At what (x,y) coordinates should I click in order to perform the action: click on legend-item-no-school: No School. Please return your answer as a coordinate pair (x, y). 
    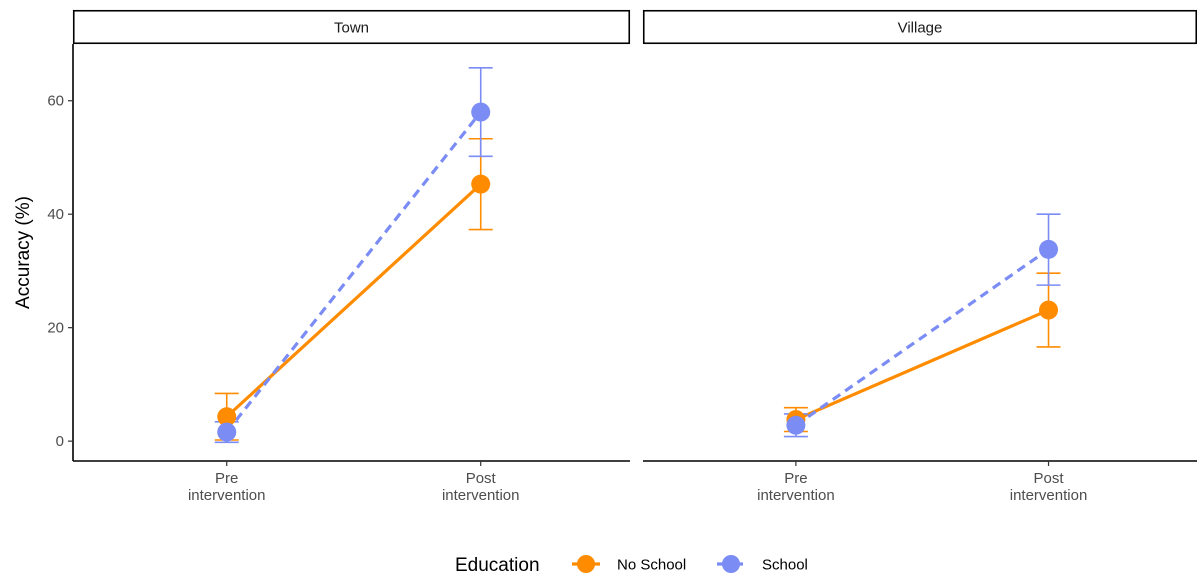
    Looking at the image, I should click on (629, 564).